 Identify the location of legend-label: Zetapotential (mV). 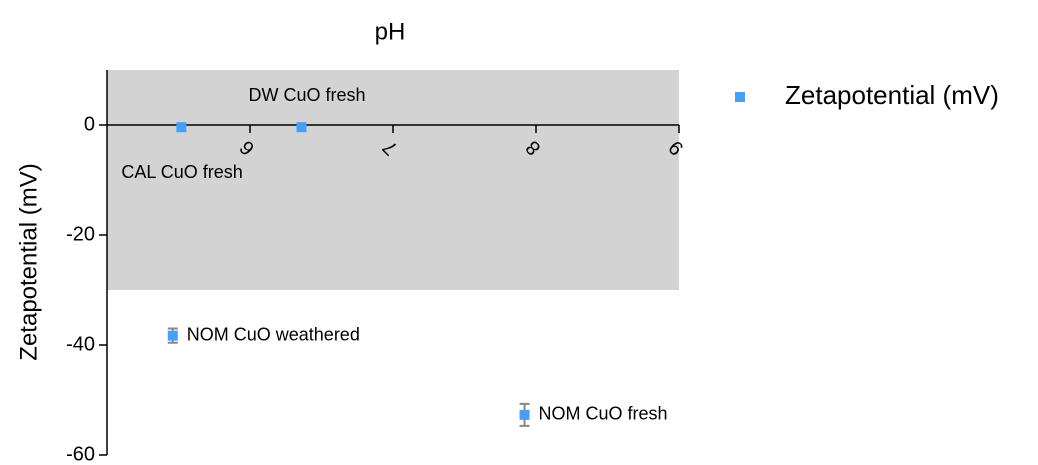
(892, 95).